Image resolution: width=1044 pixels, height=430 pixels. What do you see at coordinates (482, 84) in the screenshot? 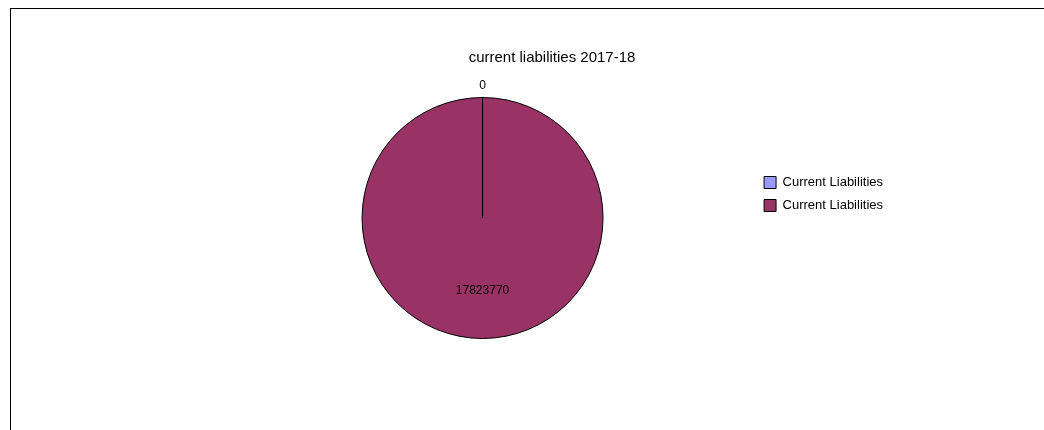
I see `text: 0` at bounding box center [482, 84].